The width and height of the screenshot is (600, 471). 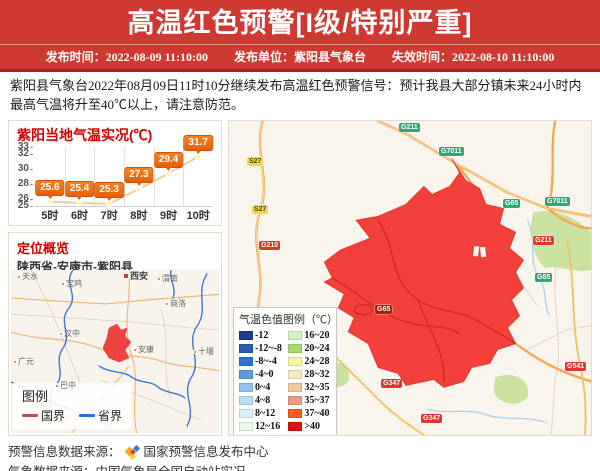 I want to click on y-tick-label: 32, so click(x=23, y=154).